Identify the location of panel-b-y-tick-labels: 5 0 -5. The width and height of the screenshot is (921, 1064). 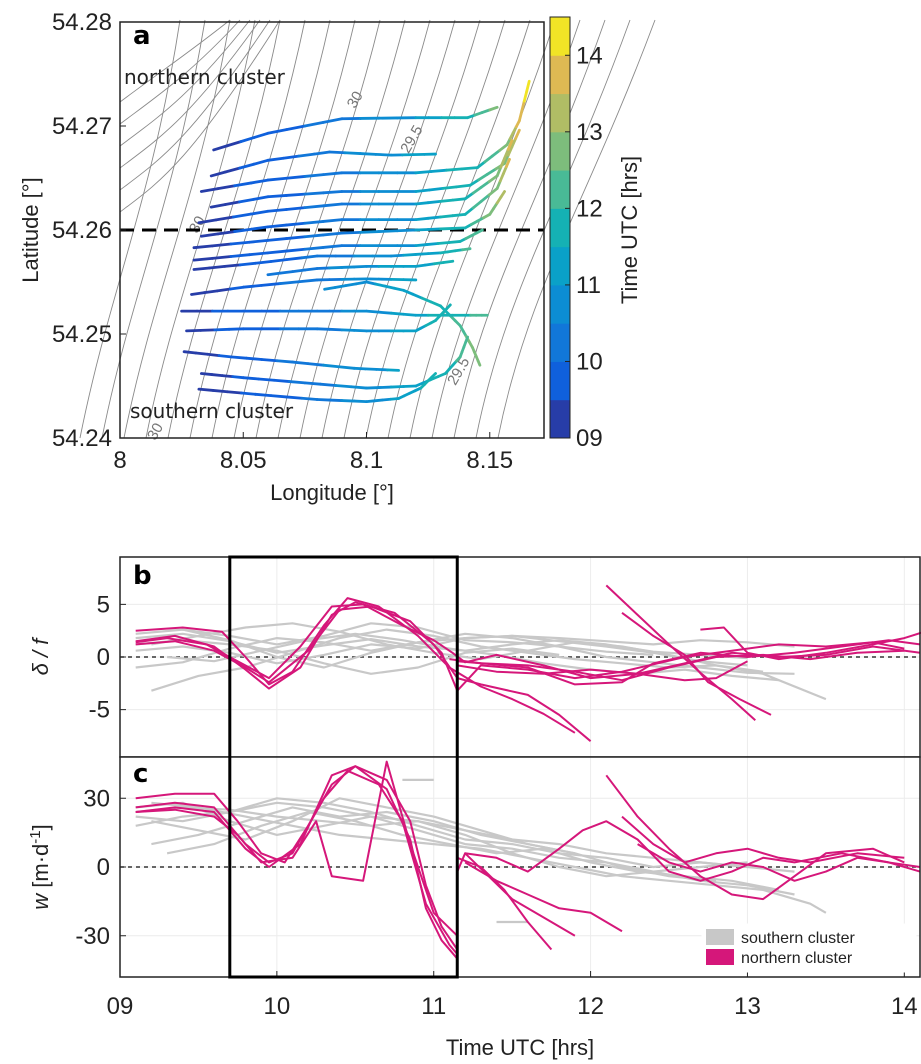
(107, 657).